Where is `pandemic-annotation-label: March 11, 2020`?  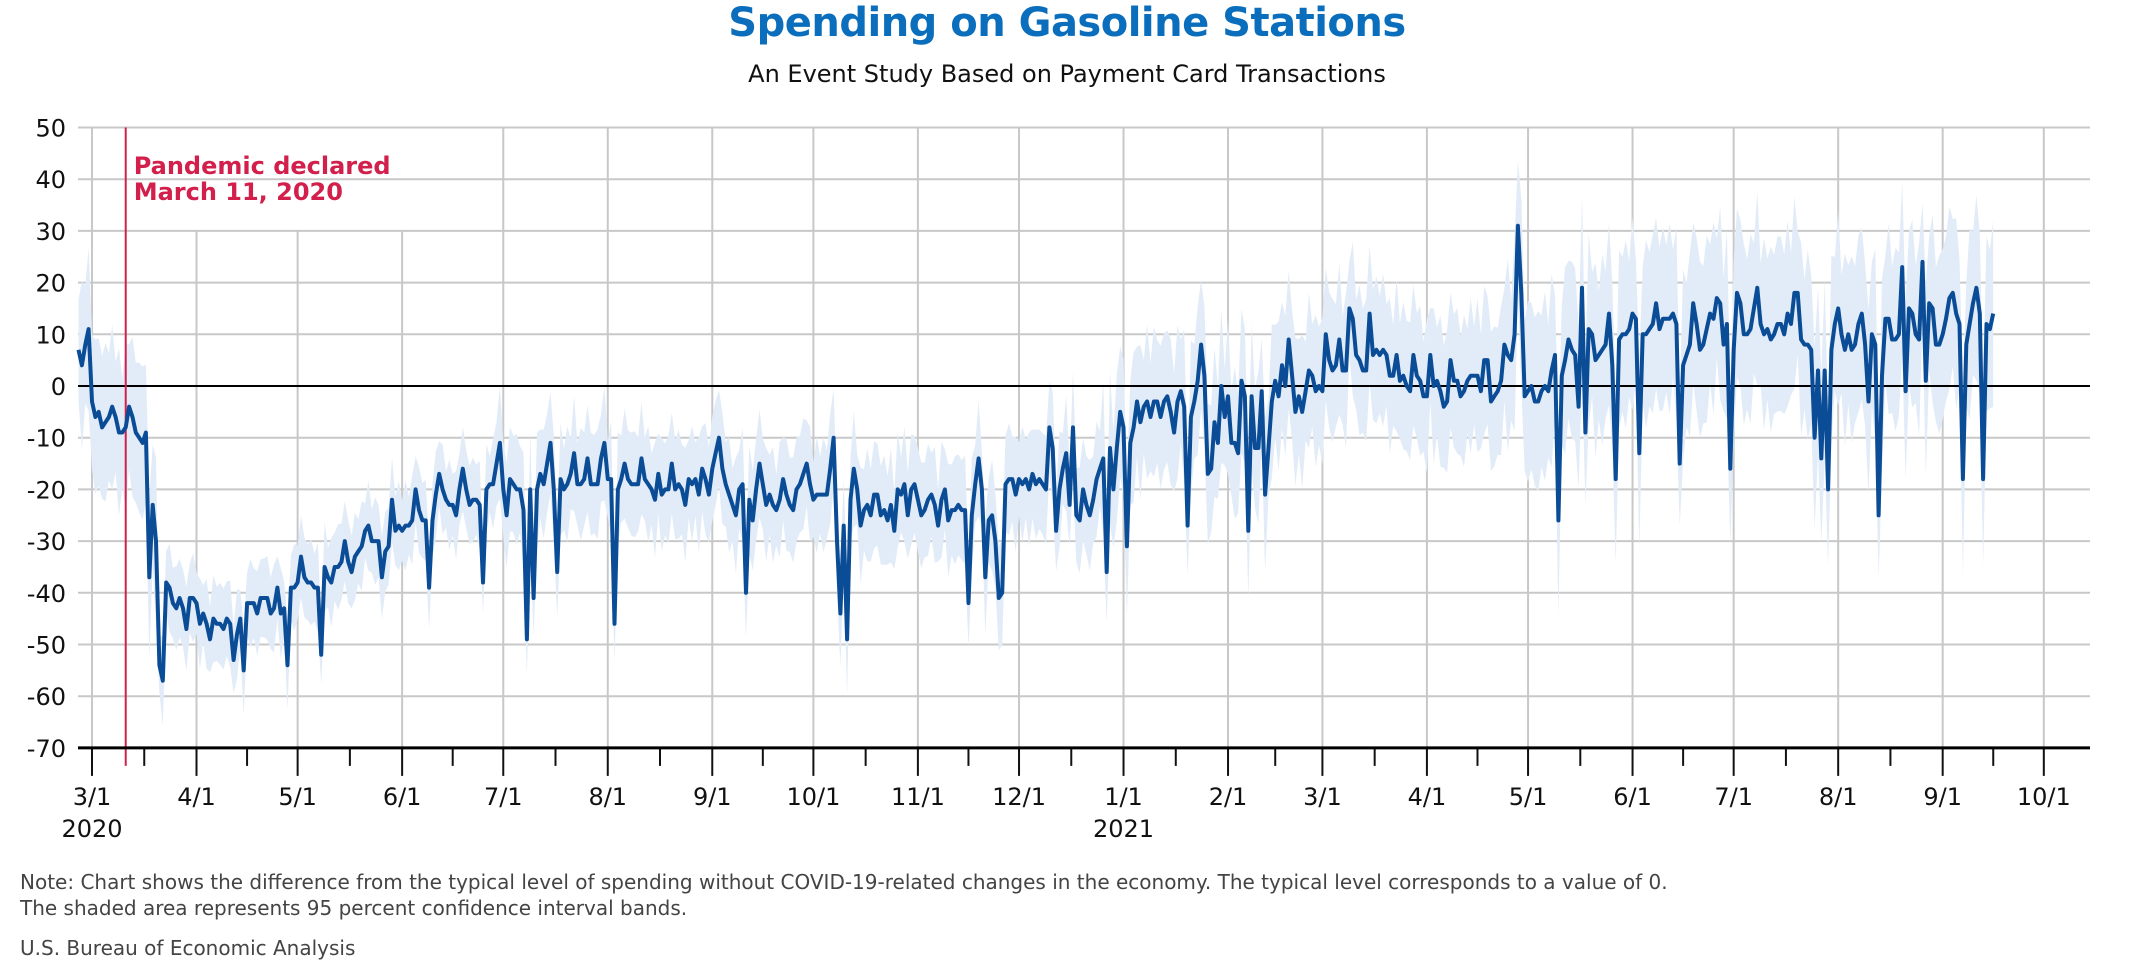
pandemic-annotation-label: March 11, 2020 is located at coordinates (238, 192).